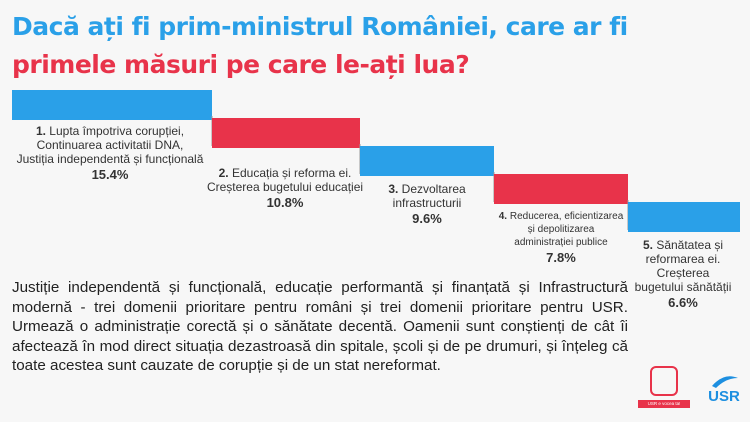 Image resolution: width=750 pixels, height=422 pixels. I want to click on step-number: 5., so click(649, 245).